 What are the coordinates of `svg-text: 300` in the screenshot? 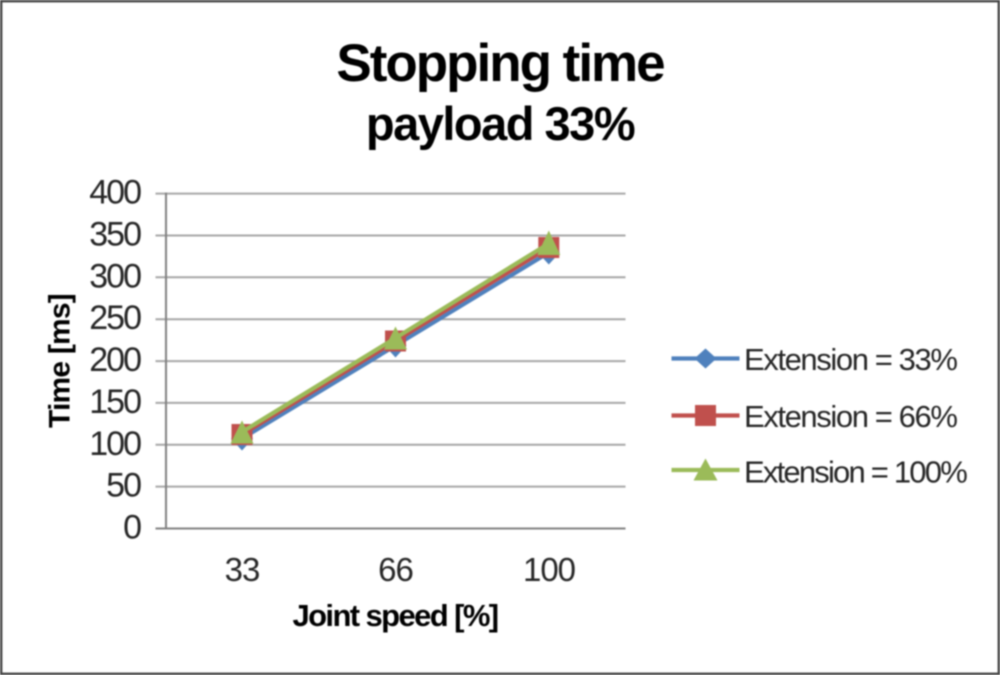 It's located at (115, 276).